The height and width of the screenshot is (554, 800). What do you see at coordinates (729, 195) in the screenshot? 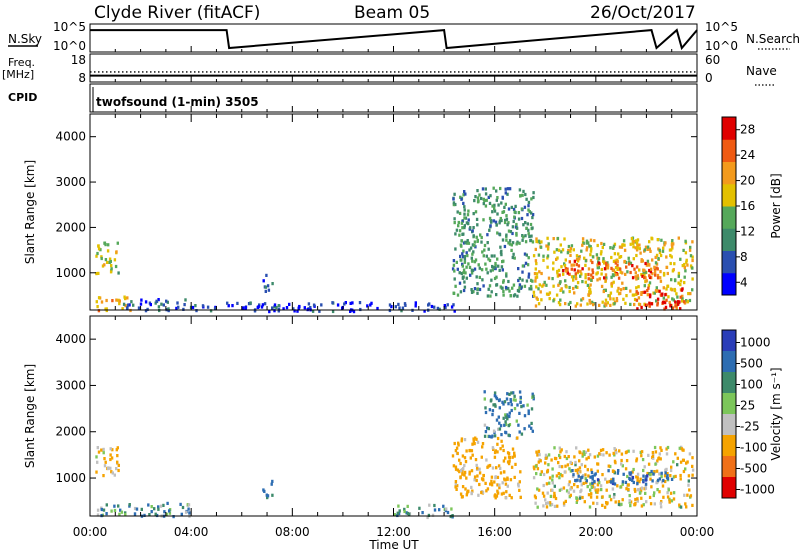
I see `colorbar-swatch` at bounding box center [729, 195].